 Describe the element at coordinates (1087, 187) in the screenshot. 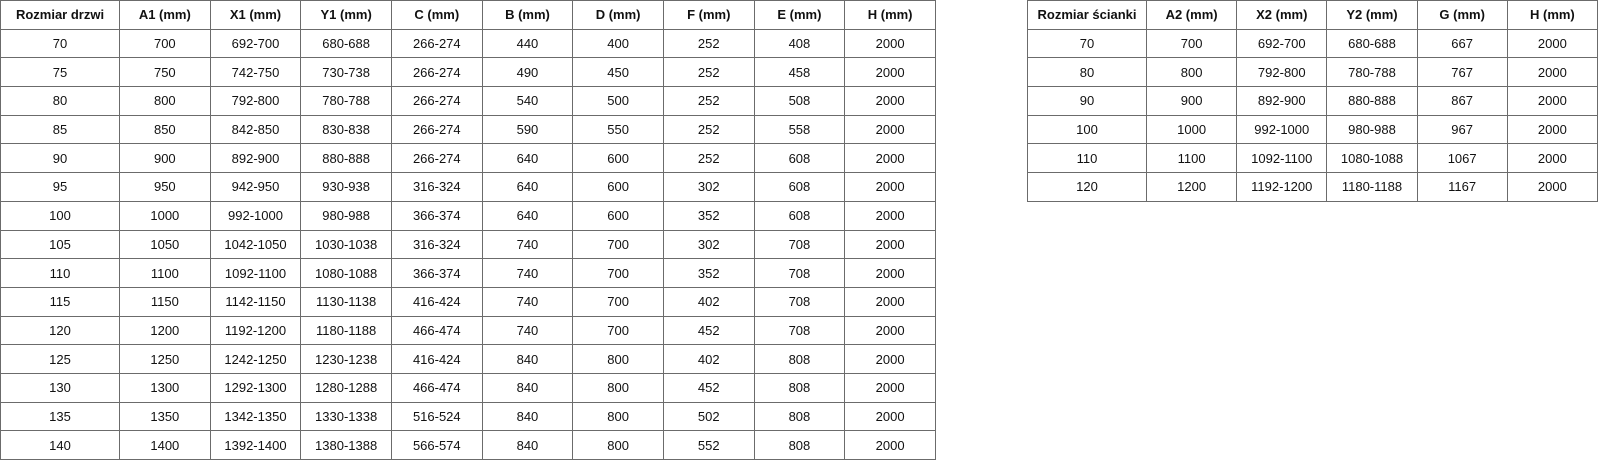

I see `table-cell: 120` at that location.